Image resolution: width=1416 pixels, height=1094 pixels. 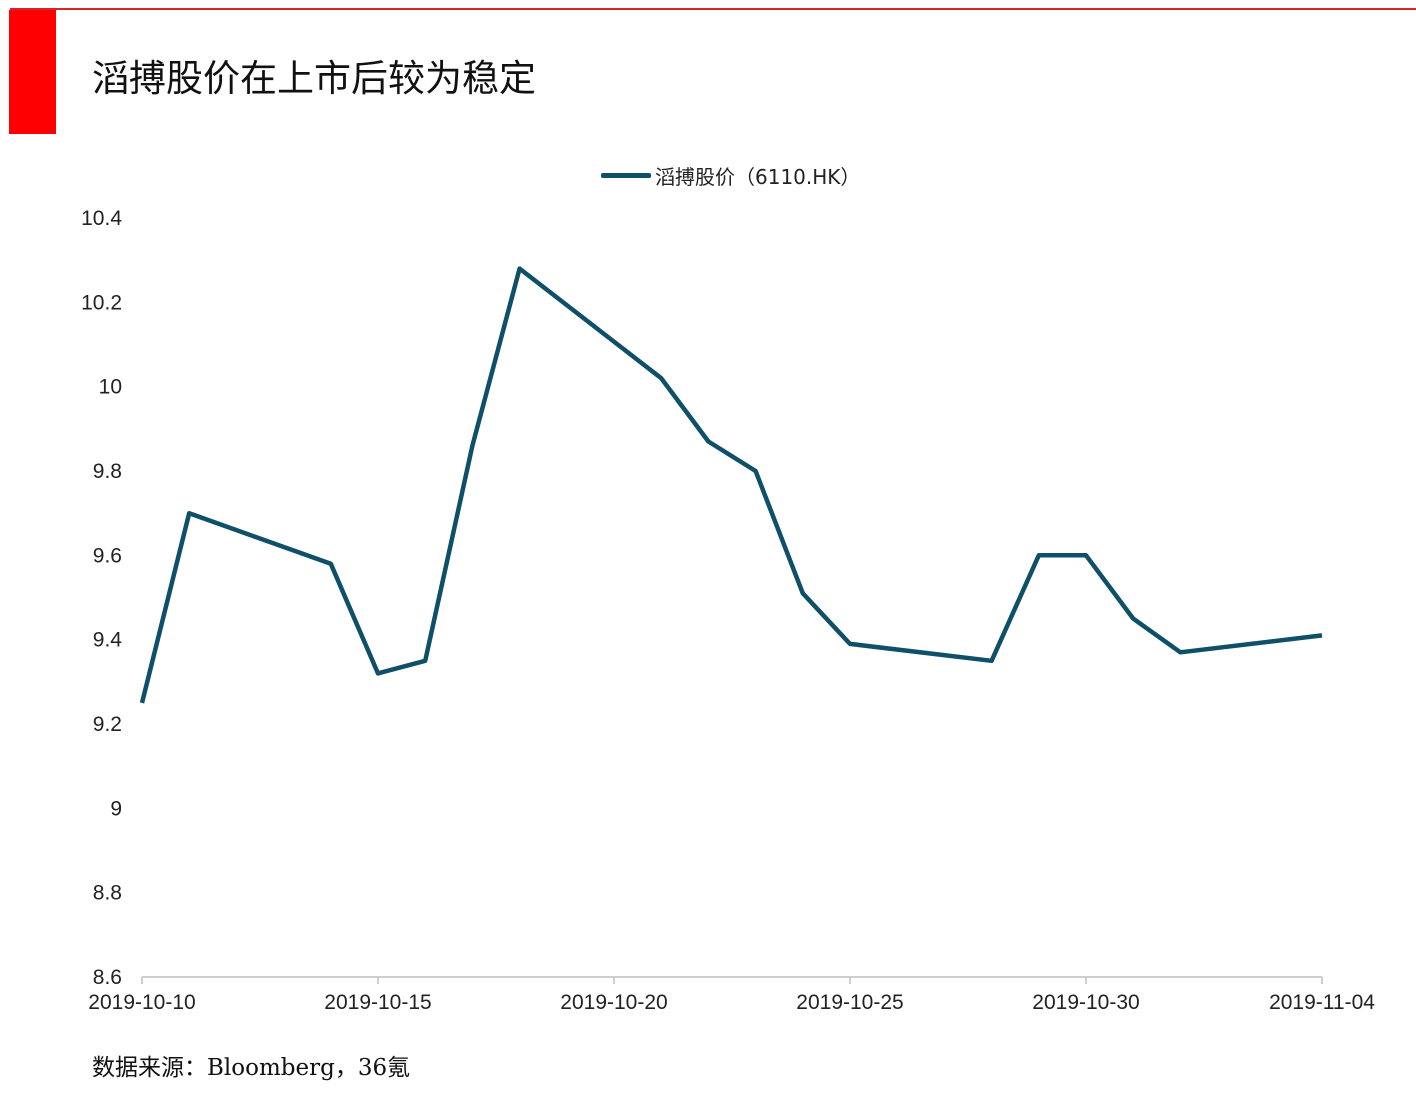 I want to click on page-title: 滔搏股价在上市后较为稳定, so click(x=314, y=78).